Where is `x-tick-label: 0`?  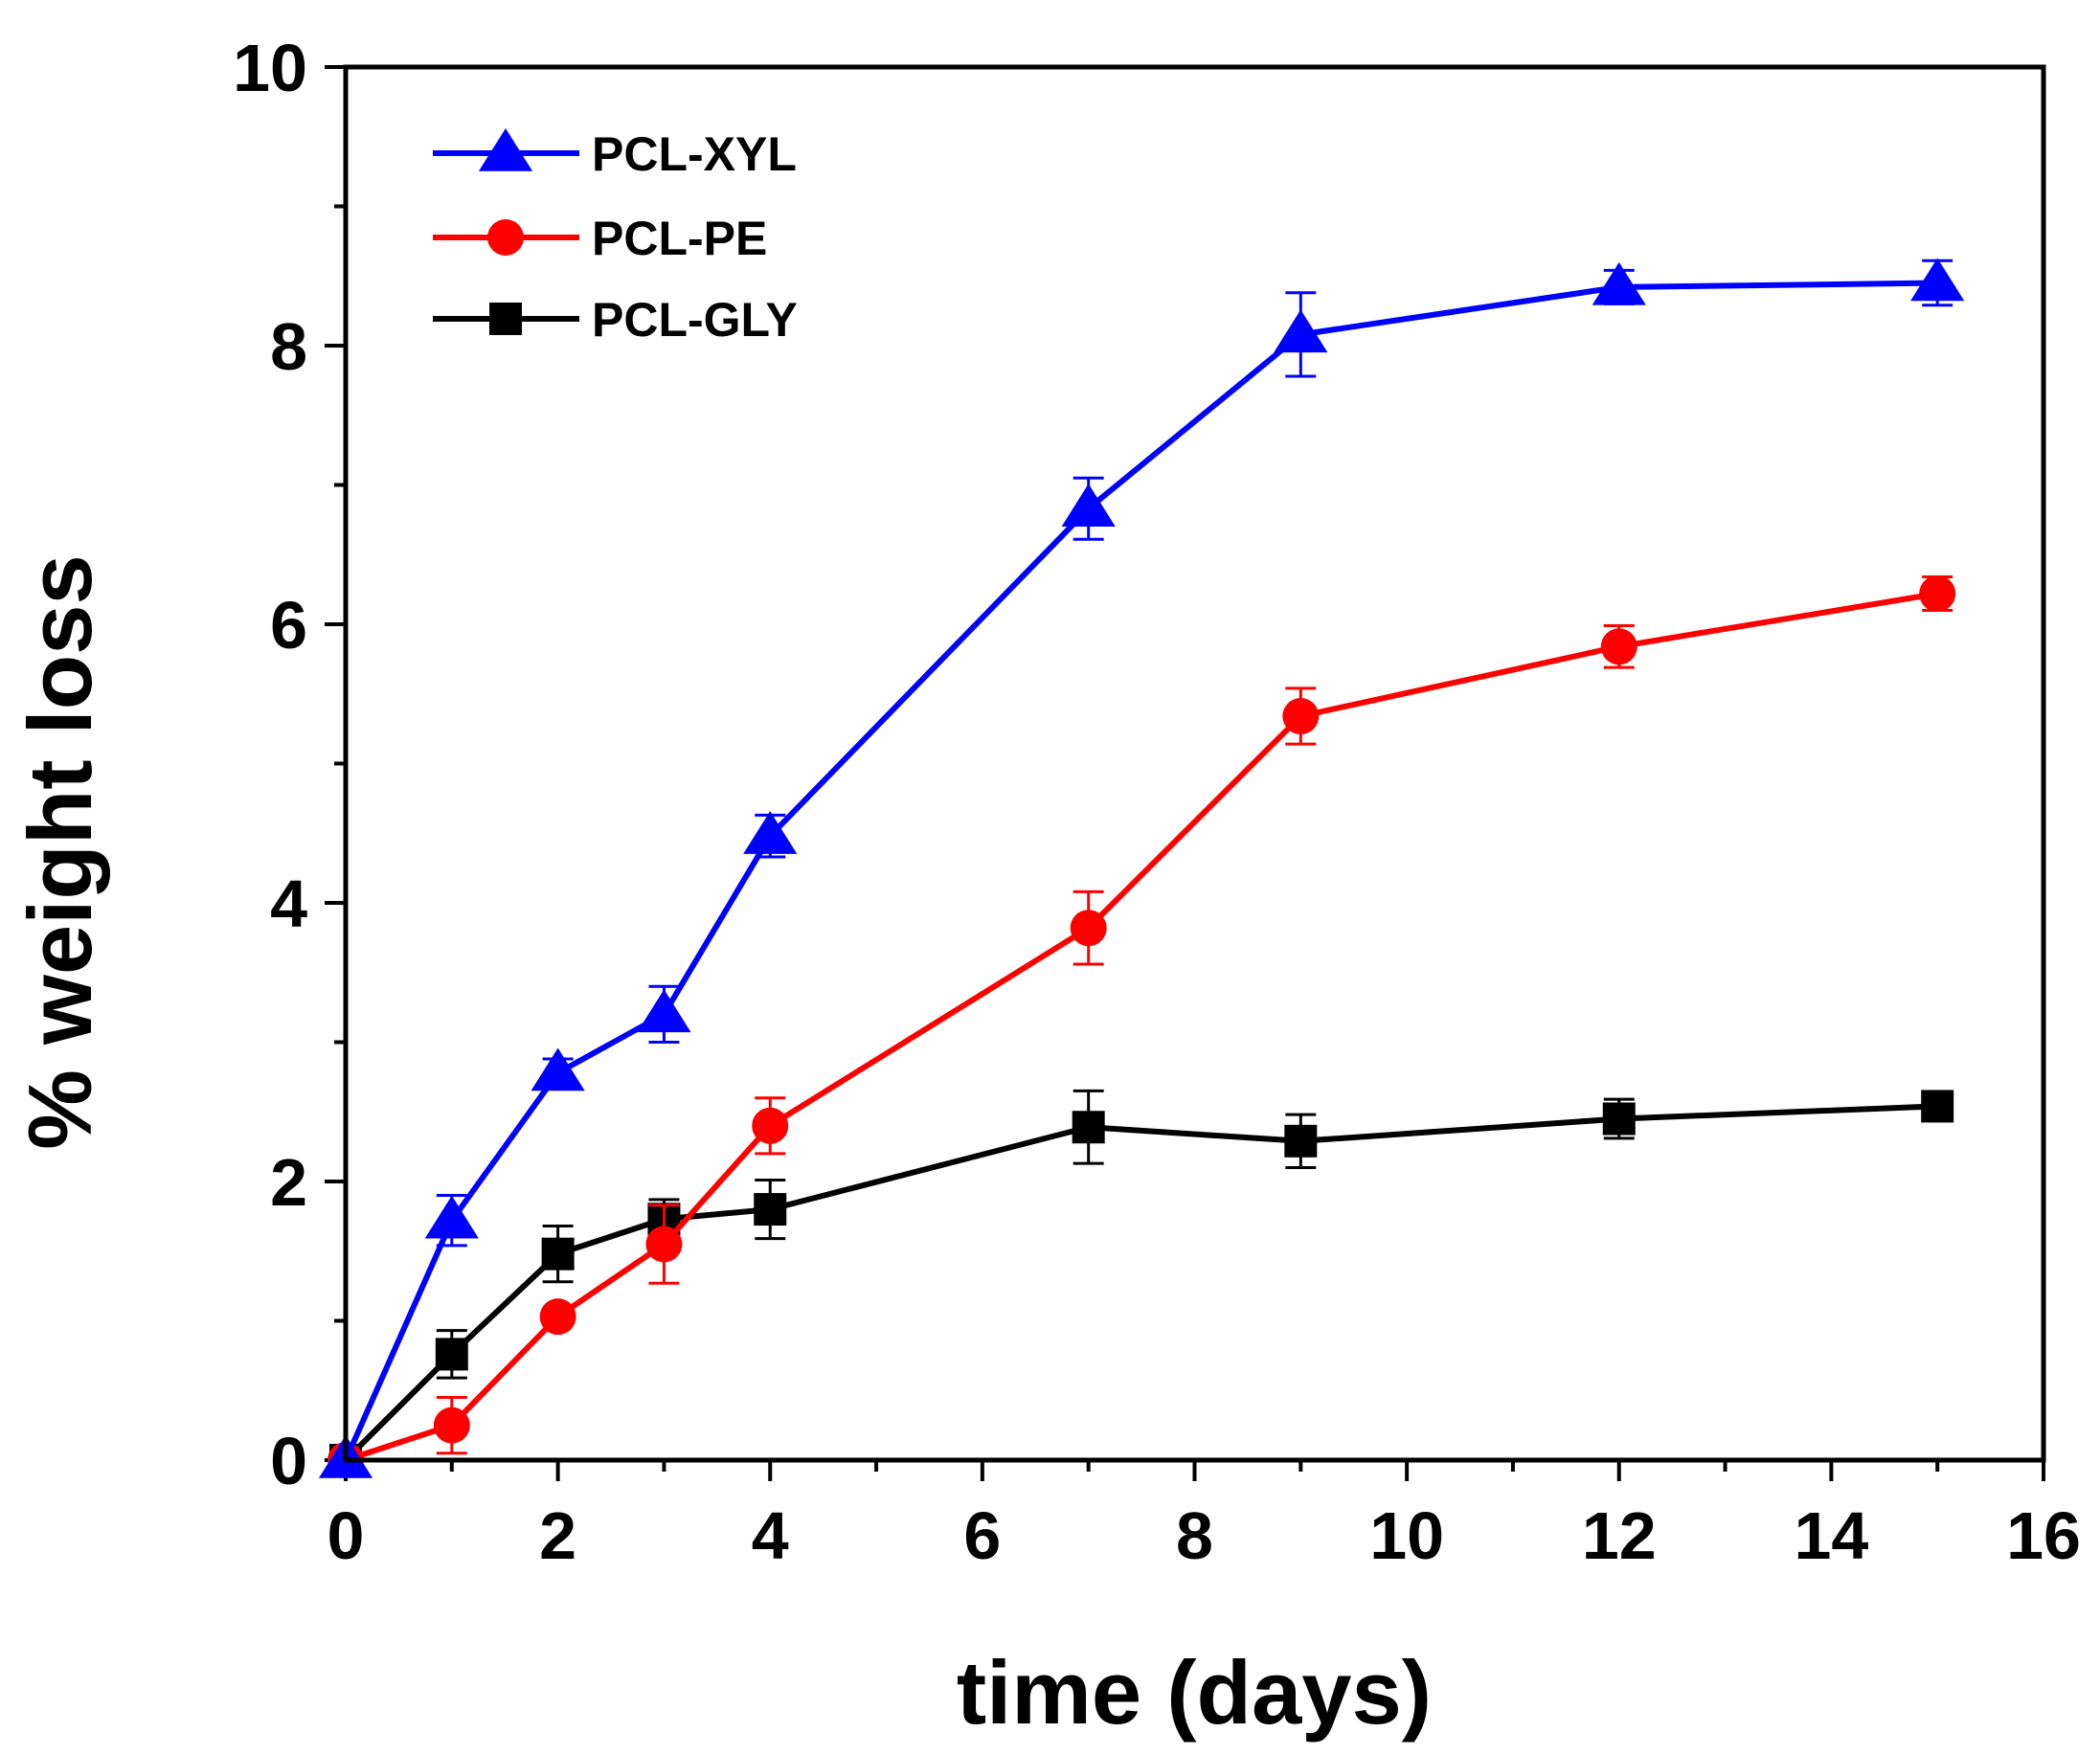
x-tick-label: 0 is located at coordinates (346, 1536).